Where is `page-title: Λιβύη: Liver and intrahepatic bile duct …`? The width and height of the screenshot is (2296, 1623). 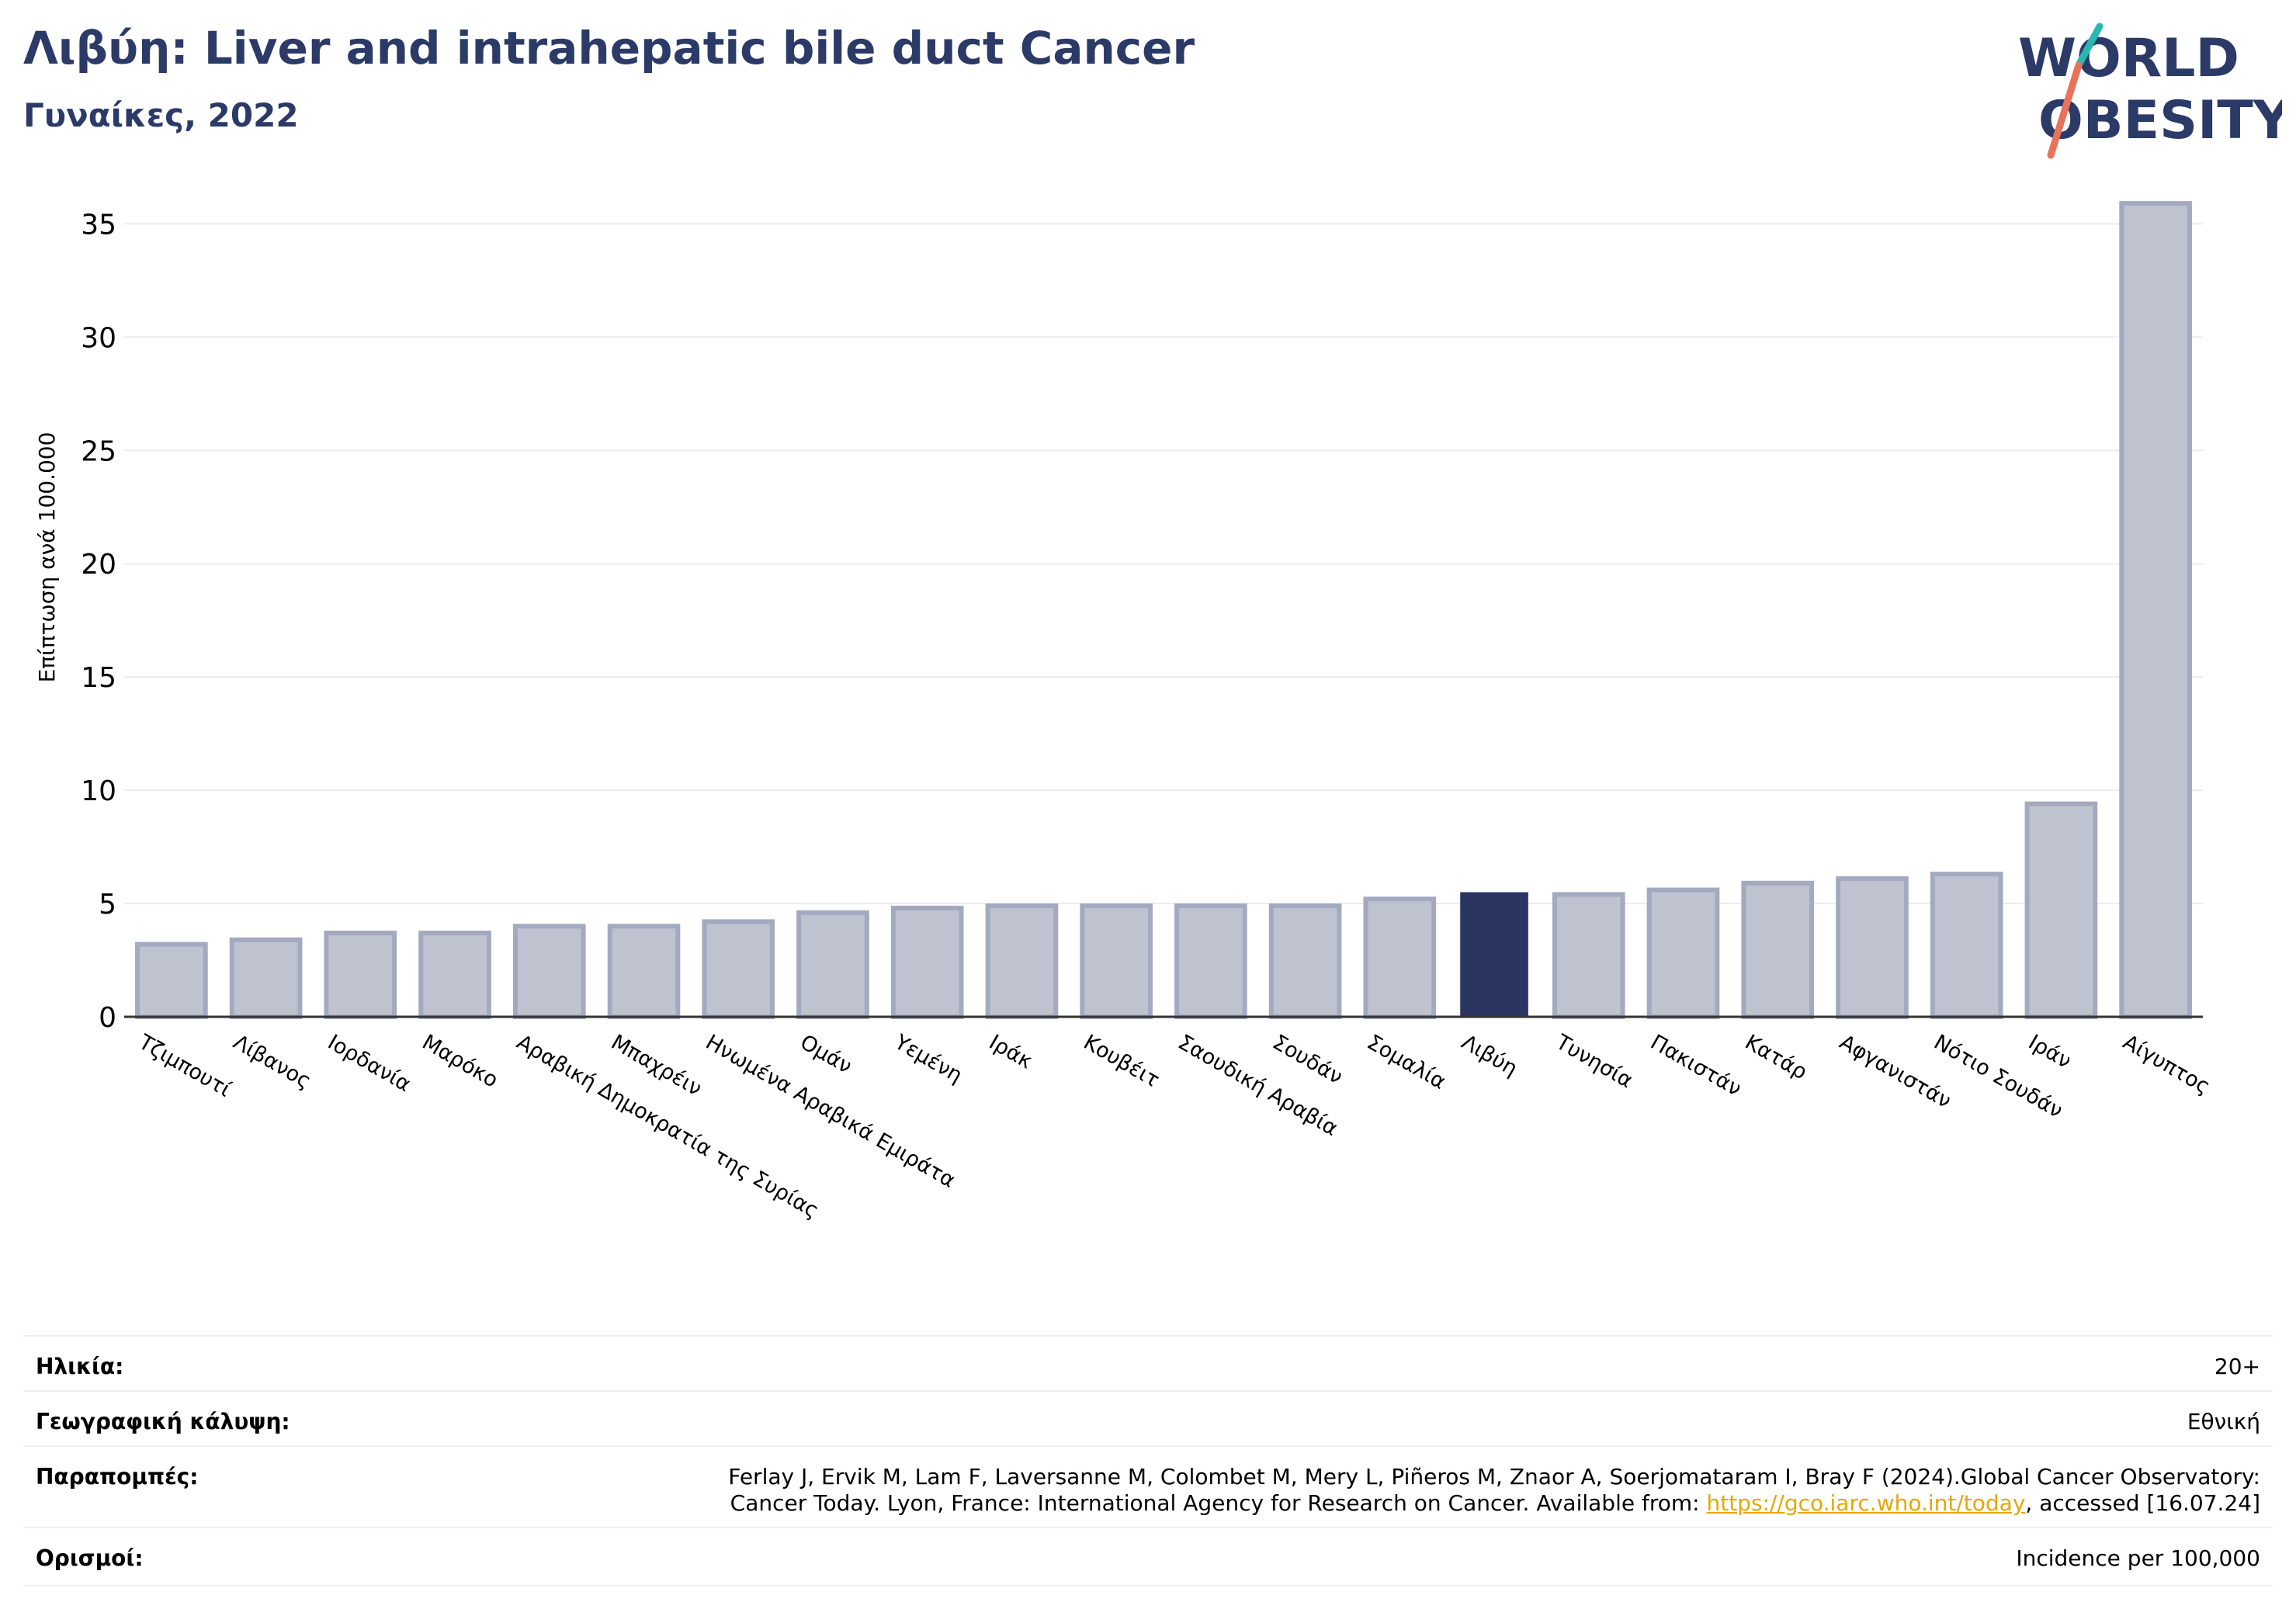 page-title: Λιβύη: Liver and intrahepatic bile duct … is located at coordinates (609, 48).